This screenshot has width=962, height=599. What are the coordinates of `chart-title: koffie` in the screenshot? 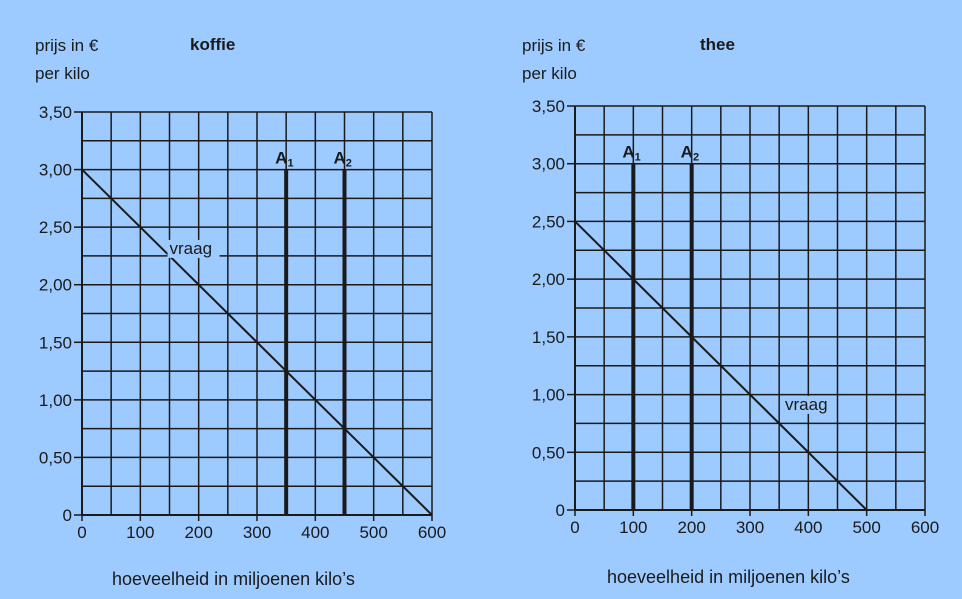 It's located at (212, 44).